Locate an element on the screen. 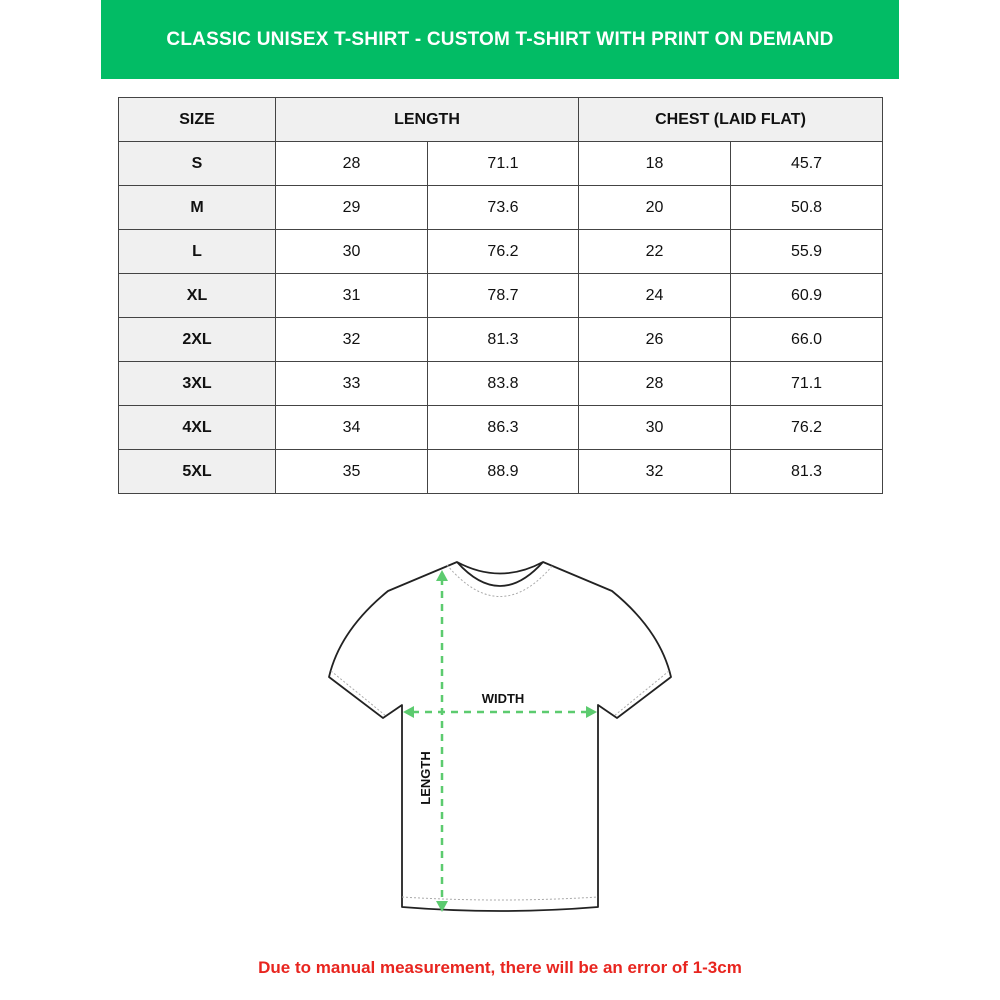  length-cm-cell: 86.3 is located at coordinates (503, 427).